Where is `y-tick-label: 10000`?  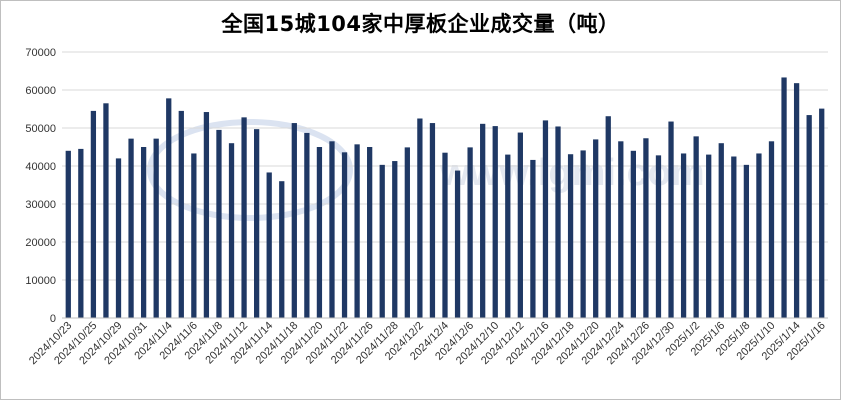
y-tick-label: 10000 is located at coordinates (40, 281).